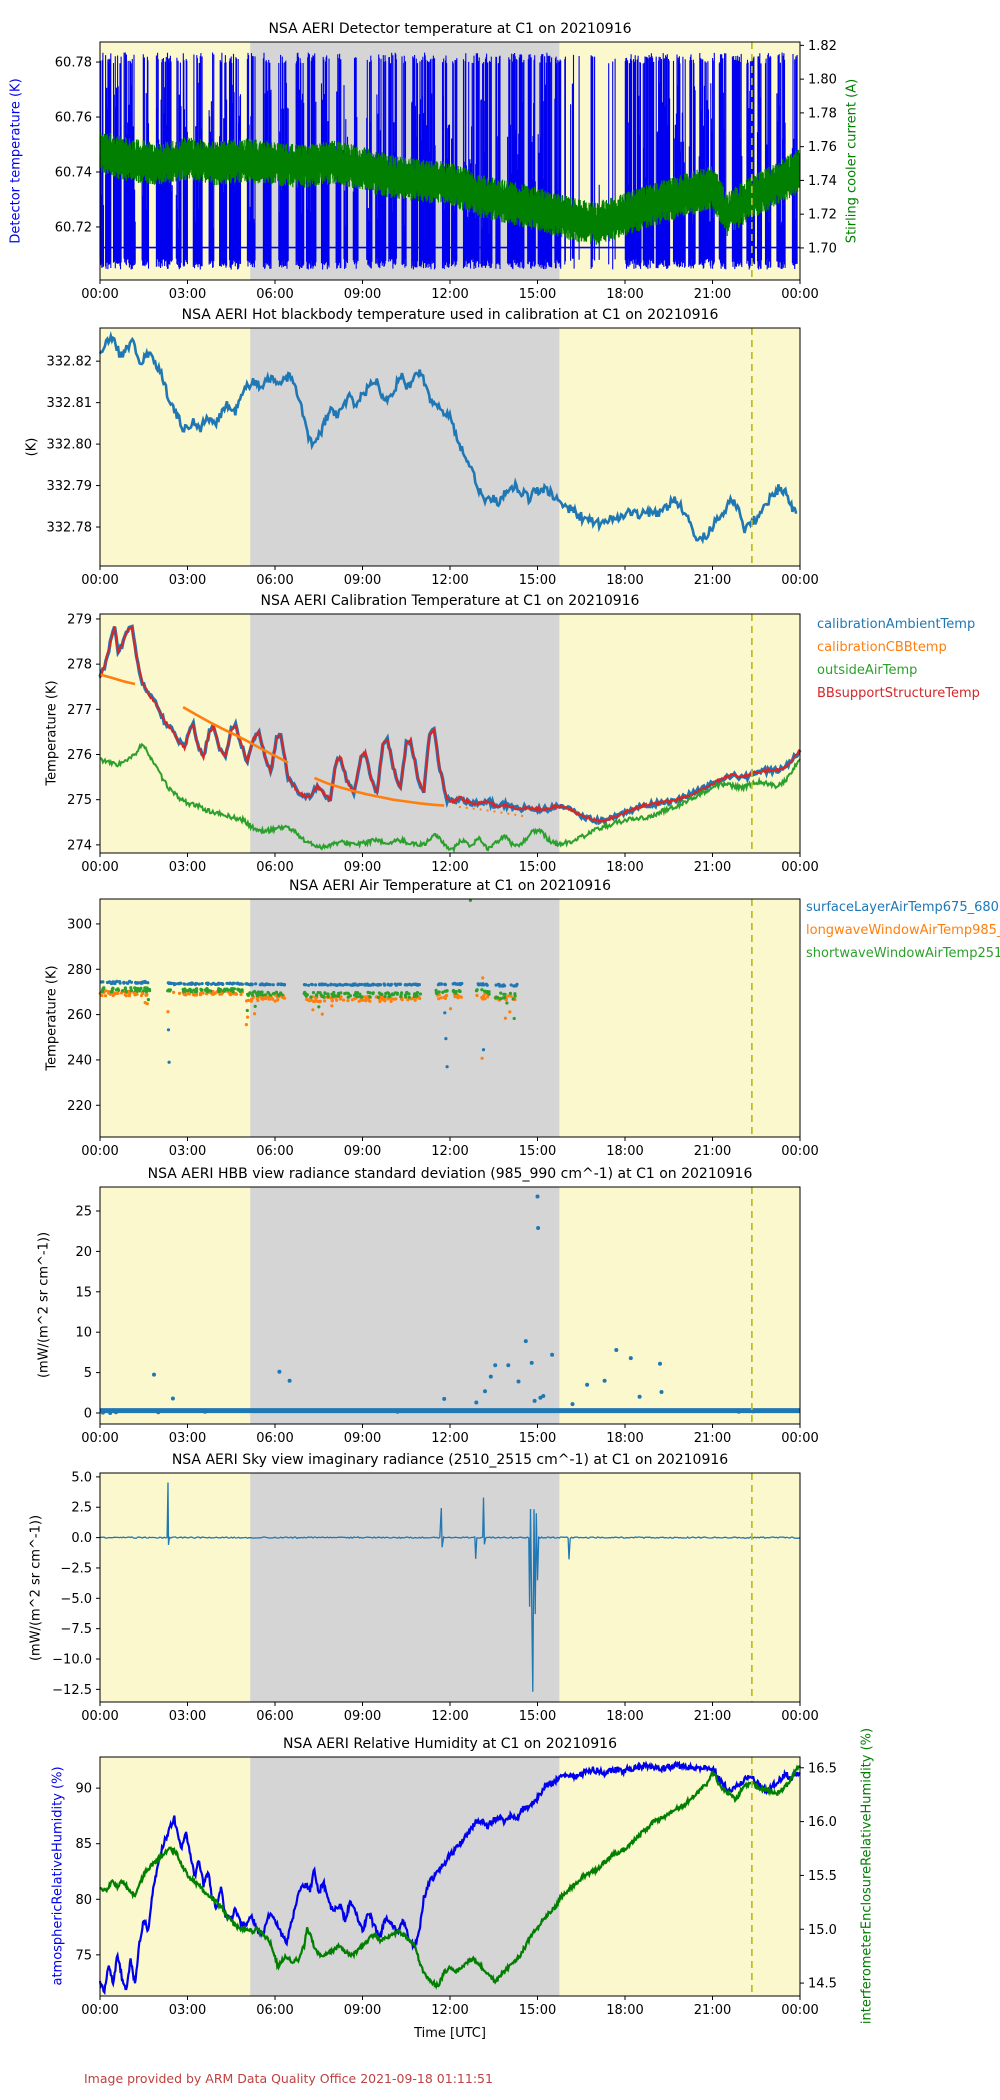 This screenshot has height=2100, width=1000. I want to click on svg-text: 5, so click(88, 1373).